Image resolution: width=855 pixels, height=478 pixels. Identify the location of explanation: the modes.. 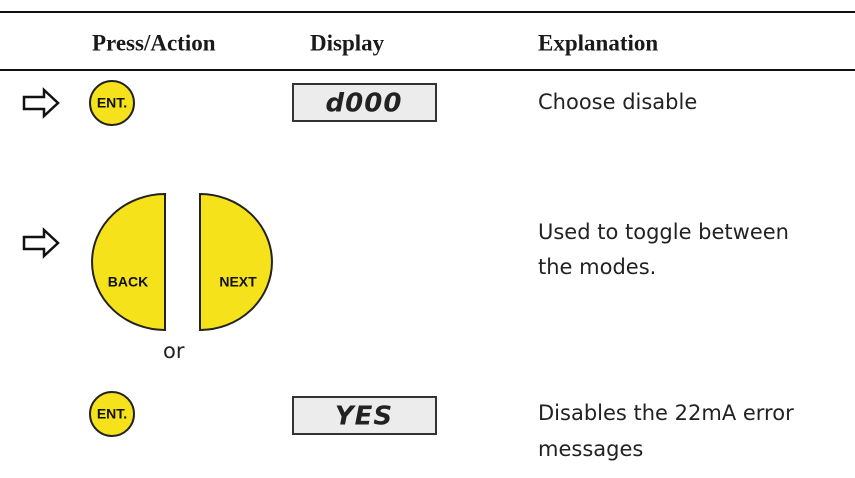
(597, 267).